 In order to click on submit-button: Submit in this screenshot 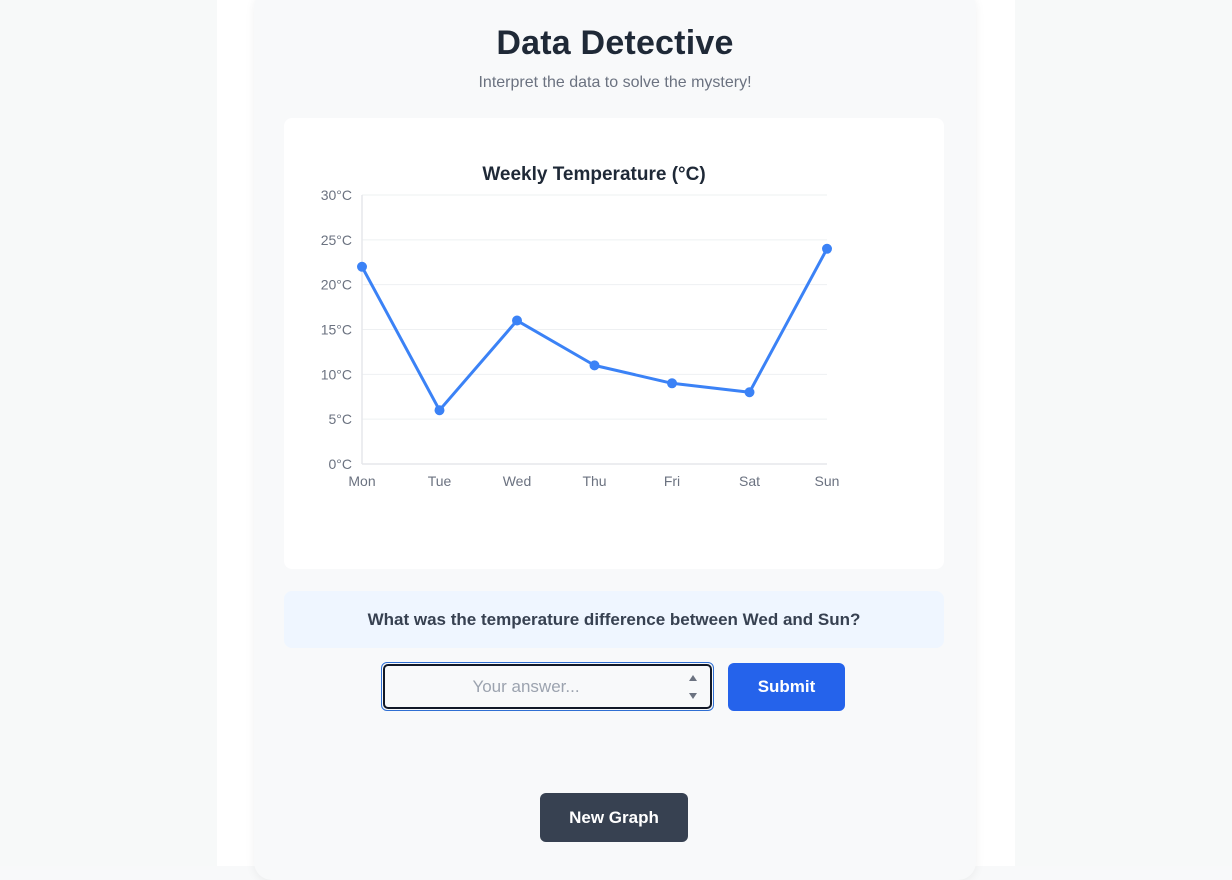, I will do `click(786, 687)`.